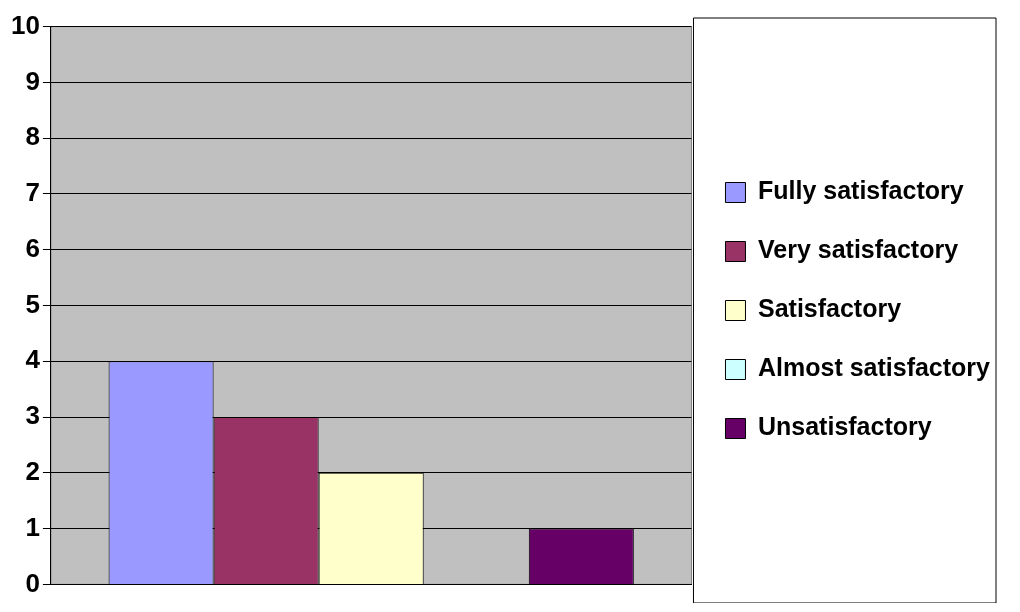 This screenshot has height=612, width=1020. I want to click on y-tick-label: 5, so click(32, 303).